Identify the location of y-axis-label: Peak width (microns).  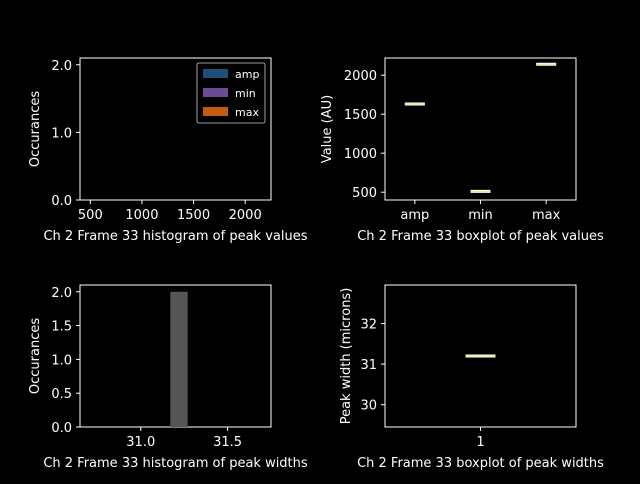
(346, 356).